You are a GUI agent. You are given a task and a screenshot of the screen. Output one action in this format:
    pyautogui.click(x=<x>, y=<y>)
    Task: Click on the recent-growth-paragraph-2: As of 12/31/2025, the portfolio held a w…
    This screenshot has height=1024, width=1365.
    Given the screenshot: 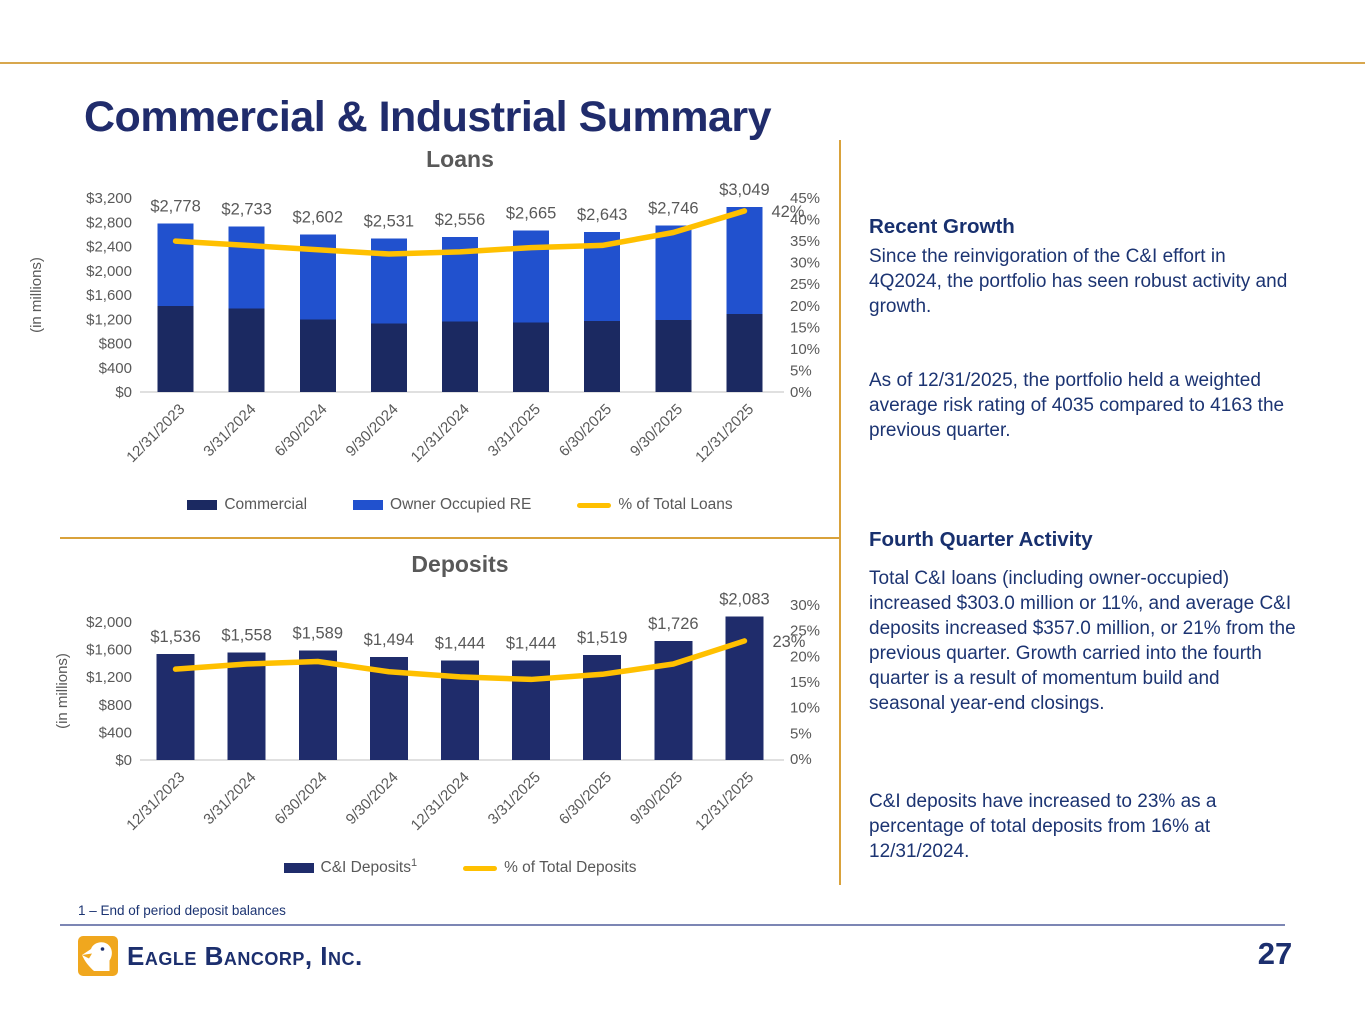 What is the action you would take?
    pyautogui.click(x=1077, y=405)
    